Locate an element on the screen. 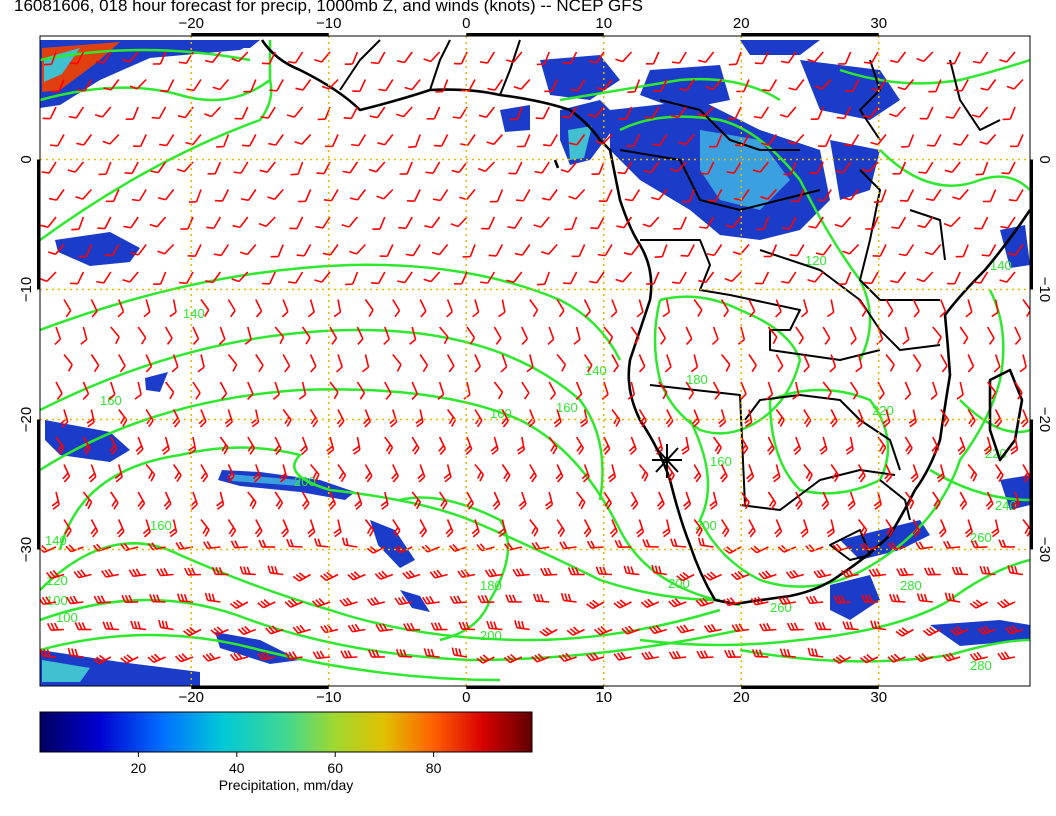  frame-bar is located at coordinates (260, 687).